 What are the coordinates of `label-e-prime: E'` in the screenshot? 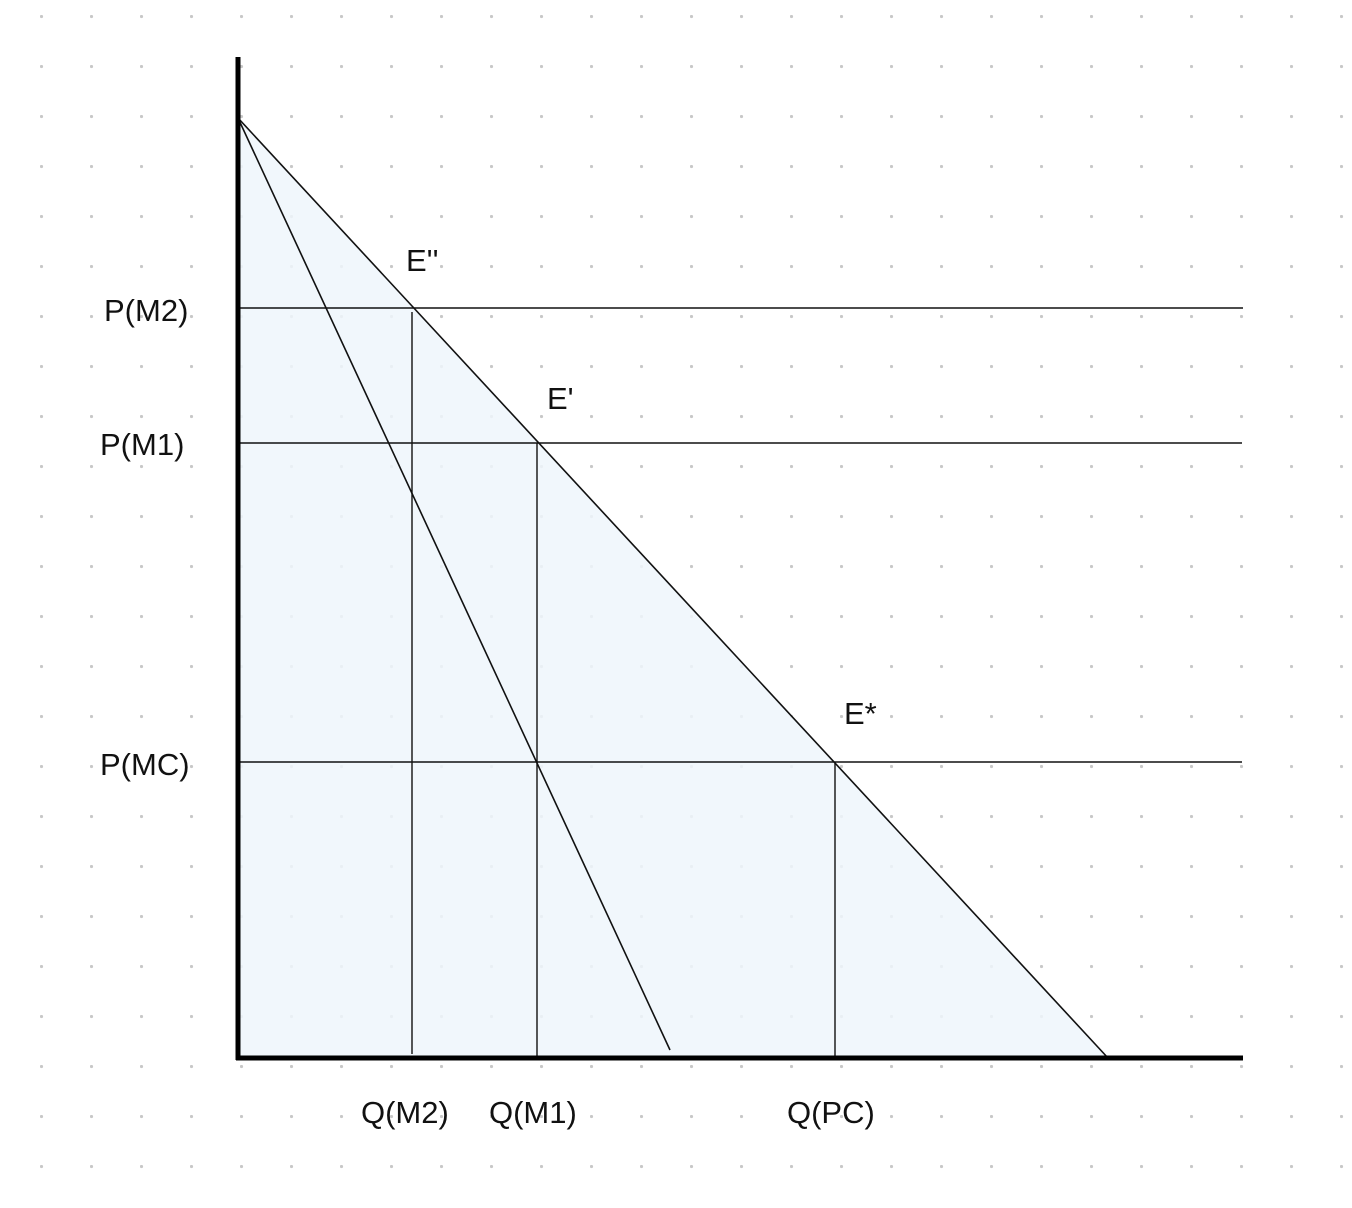 It's located at (560, 398).